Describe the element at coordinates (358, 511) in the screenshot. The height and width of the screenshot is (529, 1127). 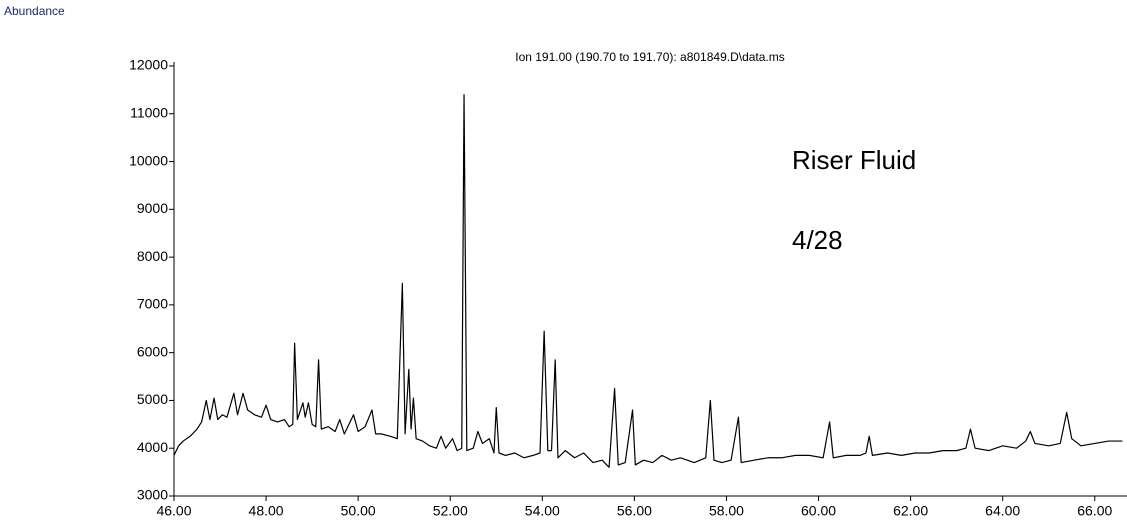
I see `x-tick-label: 50.00` at that location.